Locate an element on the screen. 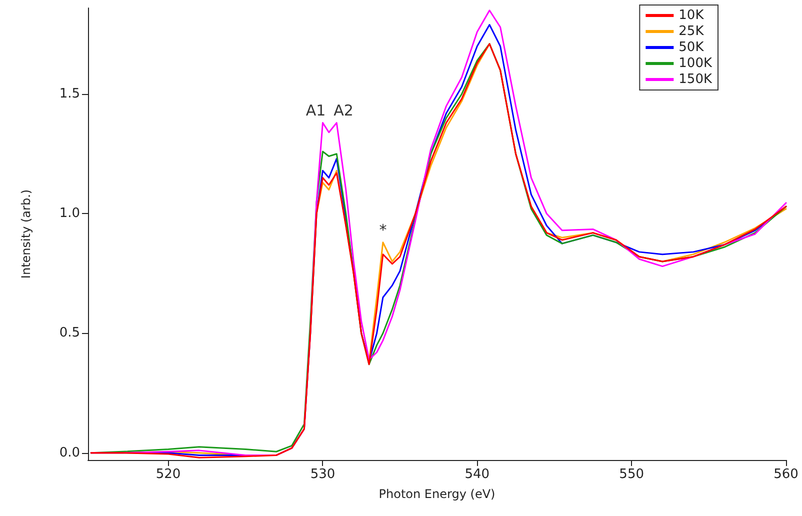 The width and height of the screenshot is (802, 516). x-tick-label: 560 is located at coordinates (786, 474).